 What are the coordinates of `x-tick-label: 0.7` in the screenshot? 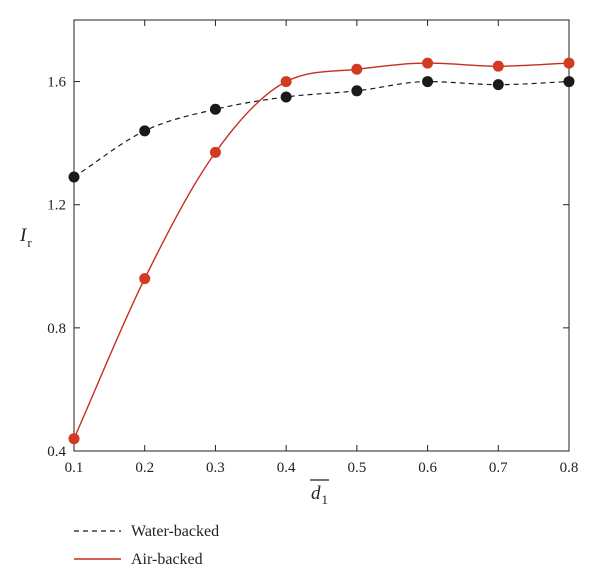 It's located at (498, 468).